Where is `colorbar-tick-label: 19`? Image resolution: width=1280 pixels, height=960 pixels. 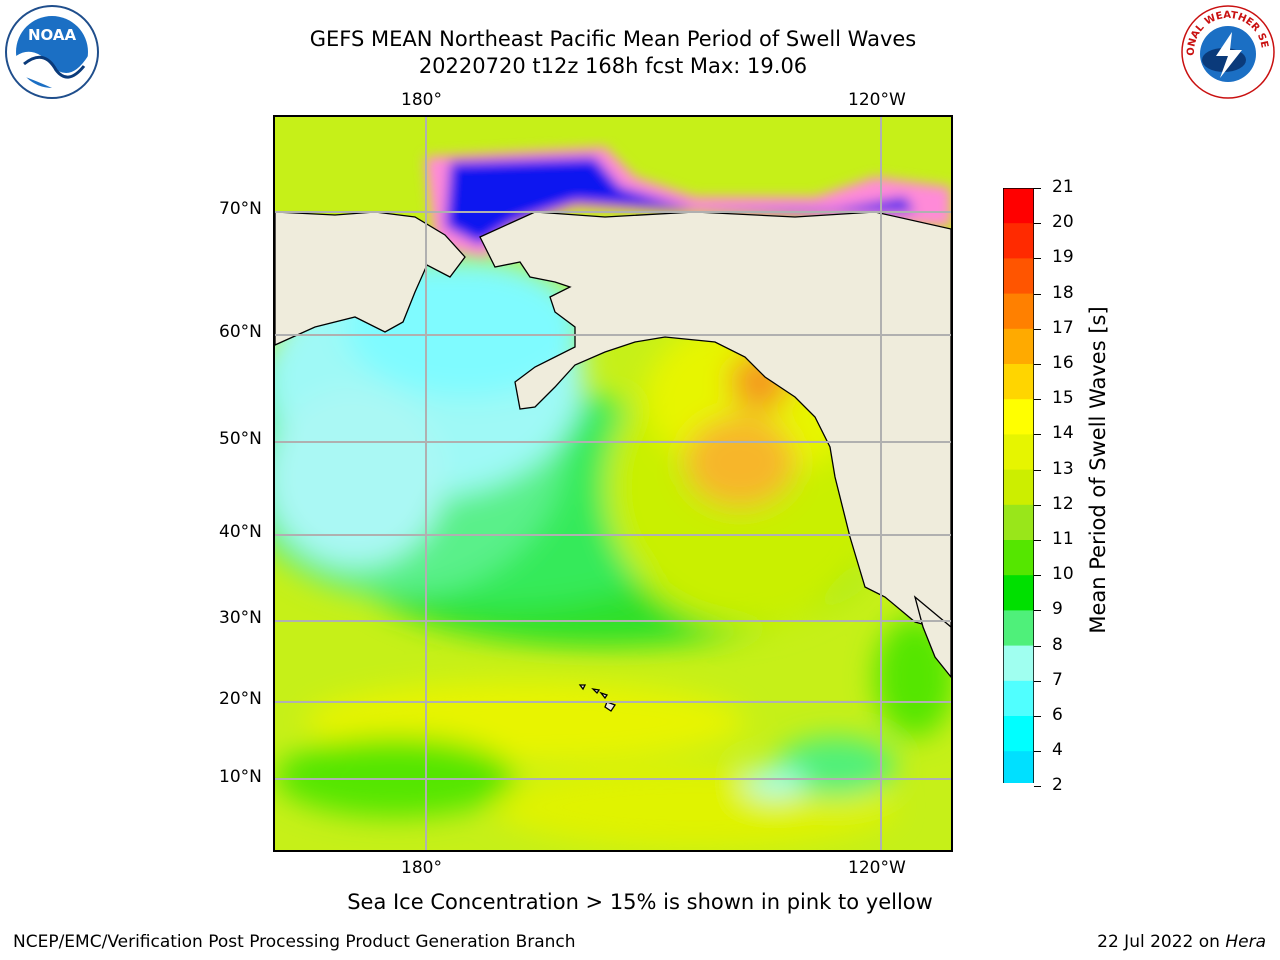
colorbar-tick-label: 19 is located at coordinates (1063, 257).